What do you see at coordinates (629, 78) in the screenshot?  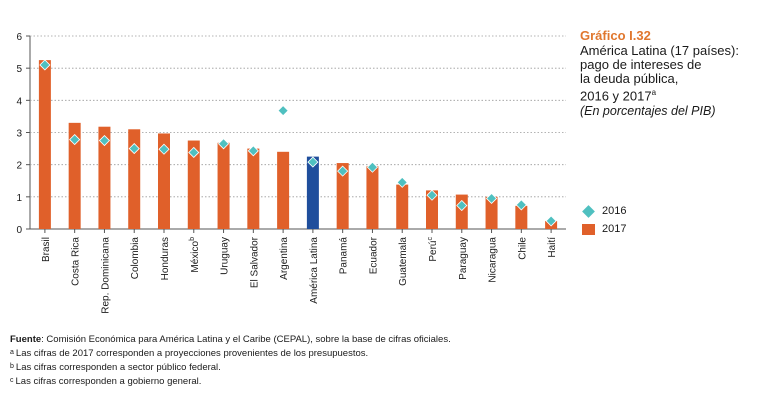 I see `figure-title-line: la deuda pública,` at bounding box center [629, 78].